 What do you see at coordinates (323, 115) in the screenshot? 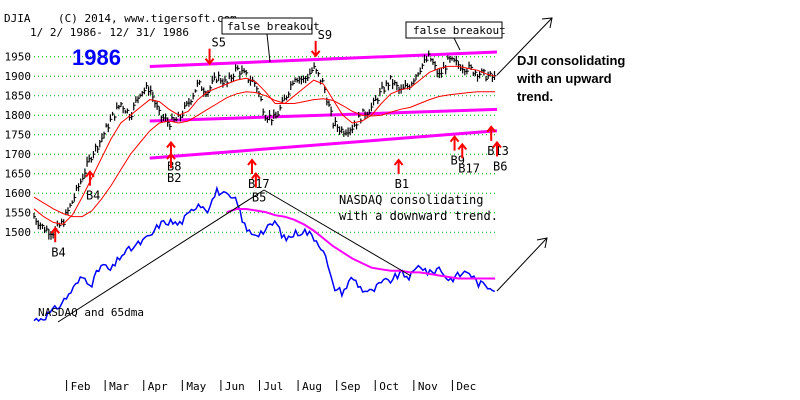
I see `channel-lower-line` at bounding box center [323, 115].